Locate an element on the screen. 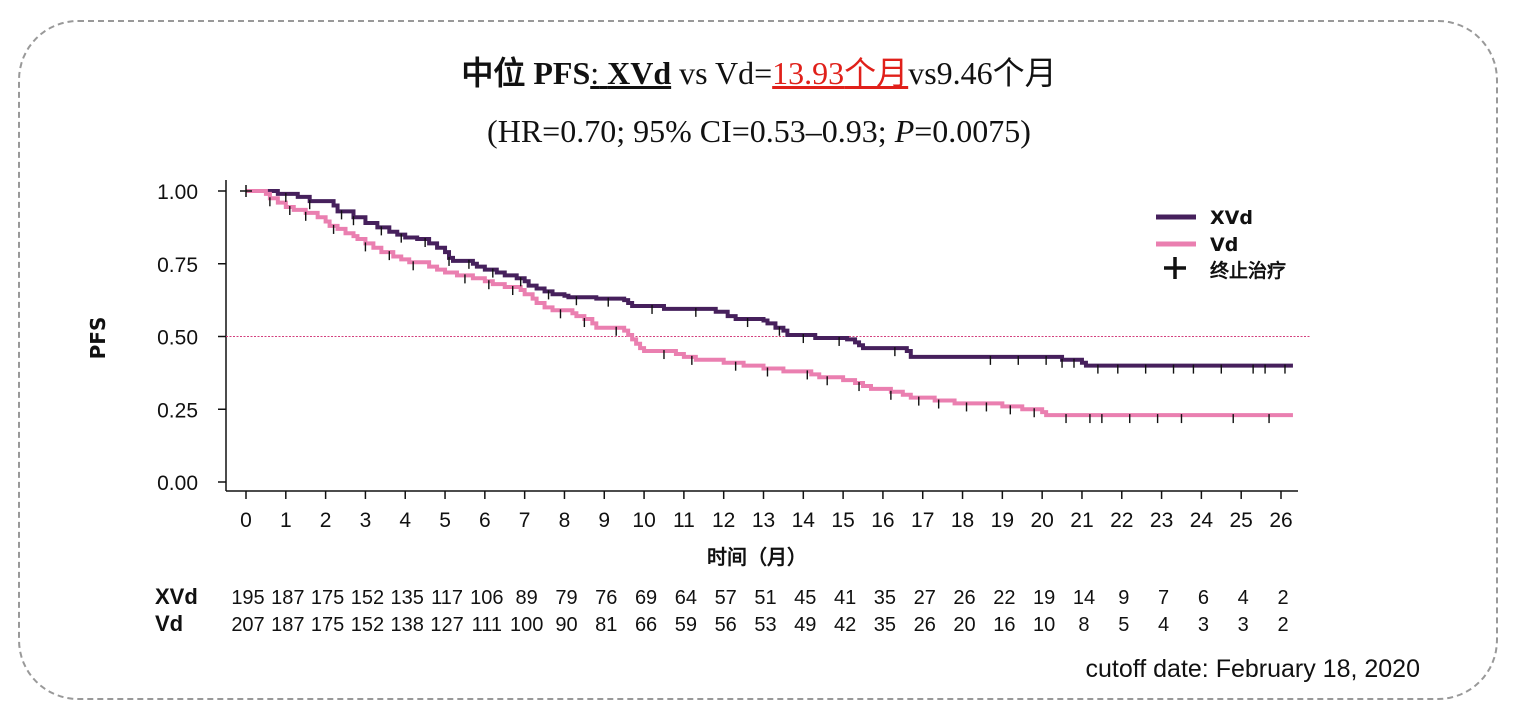 This screenshot has height=718, width=1518. risk-count: 59 is located at coordinates (686, 625).